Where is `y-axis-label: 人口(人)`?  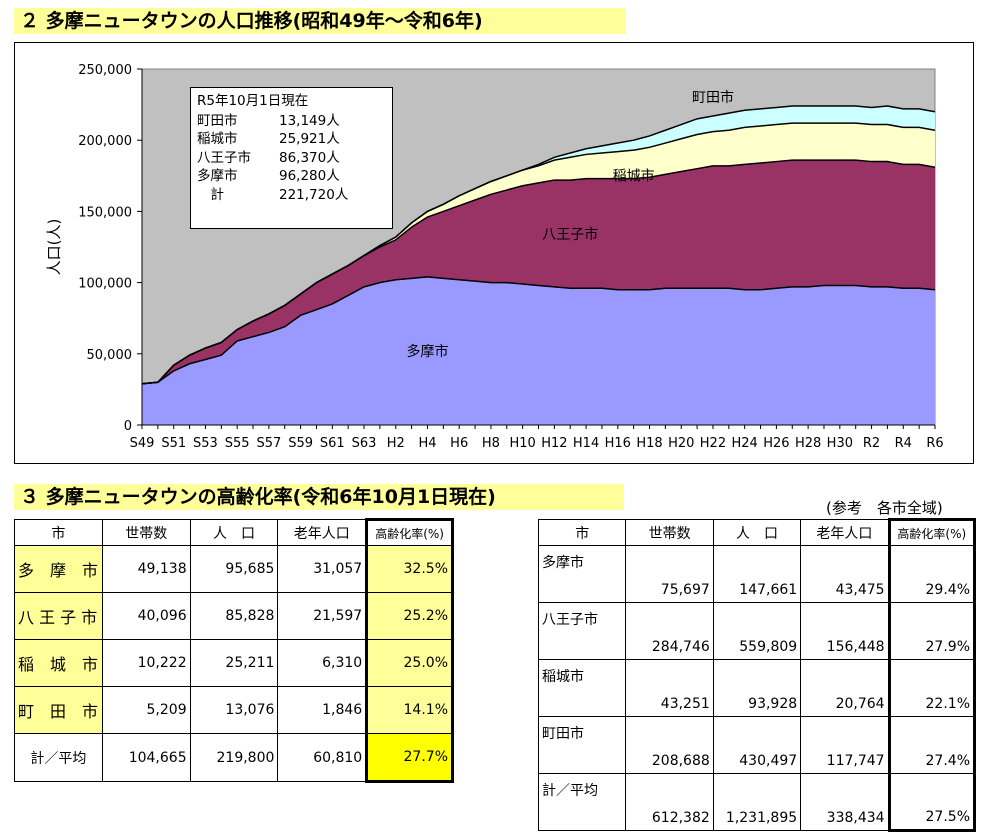
y-axis-label: 人口(人) is located at coordinates (54, 247).